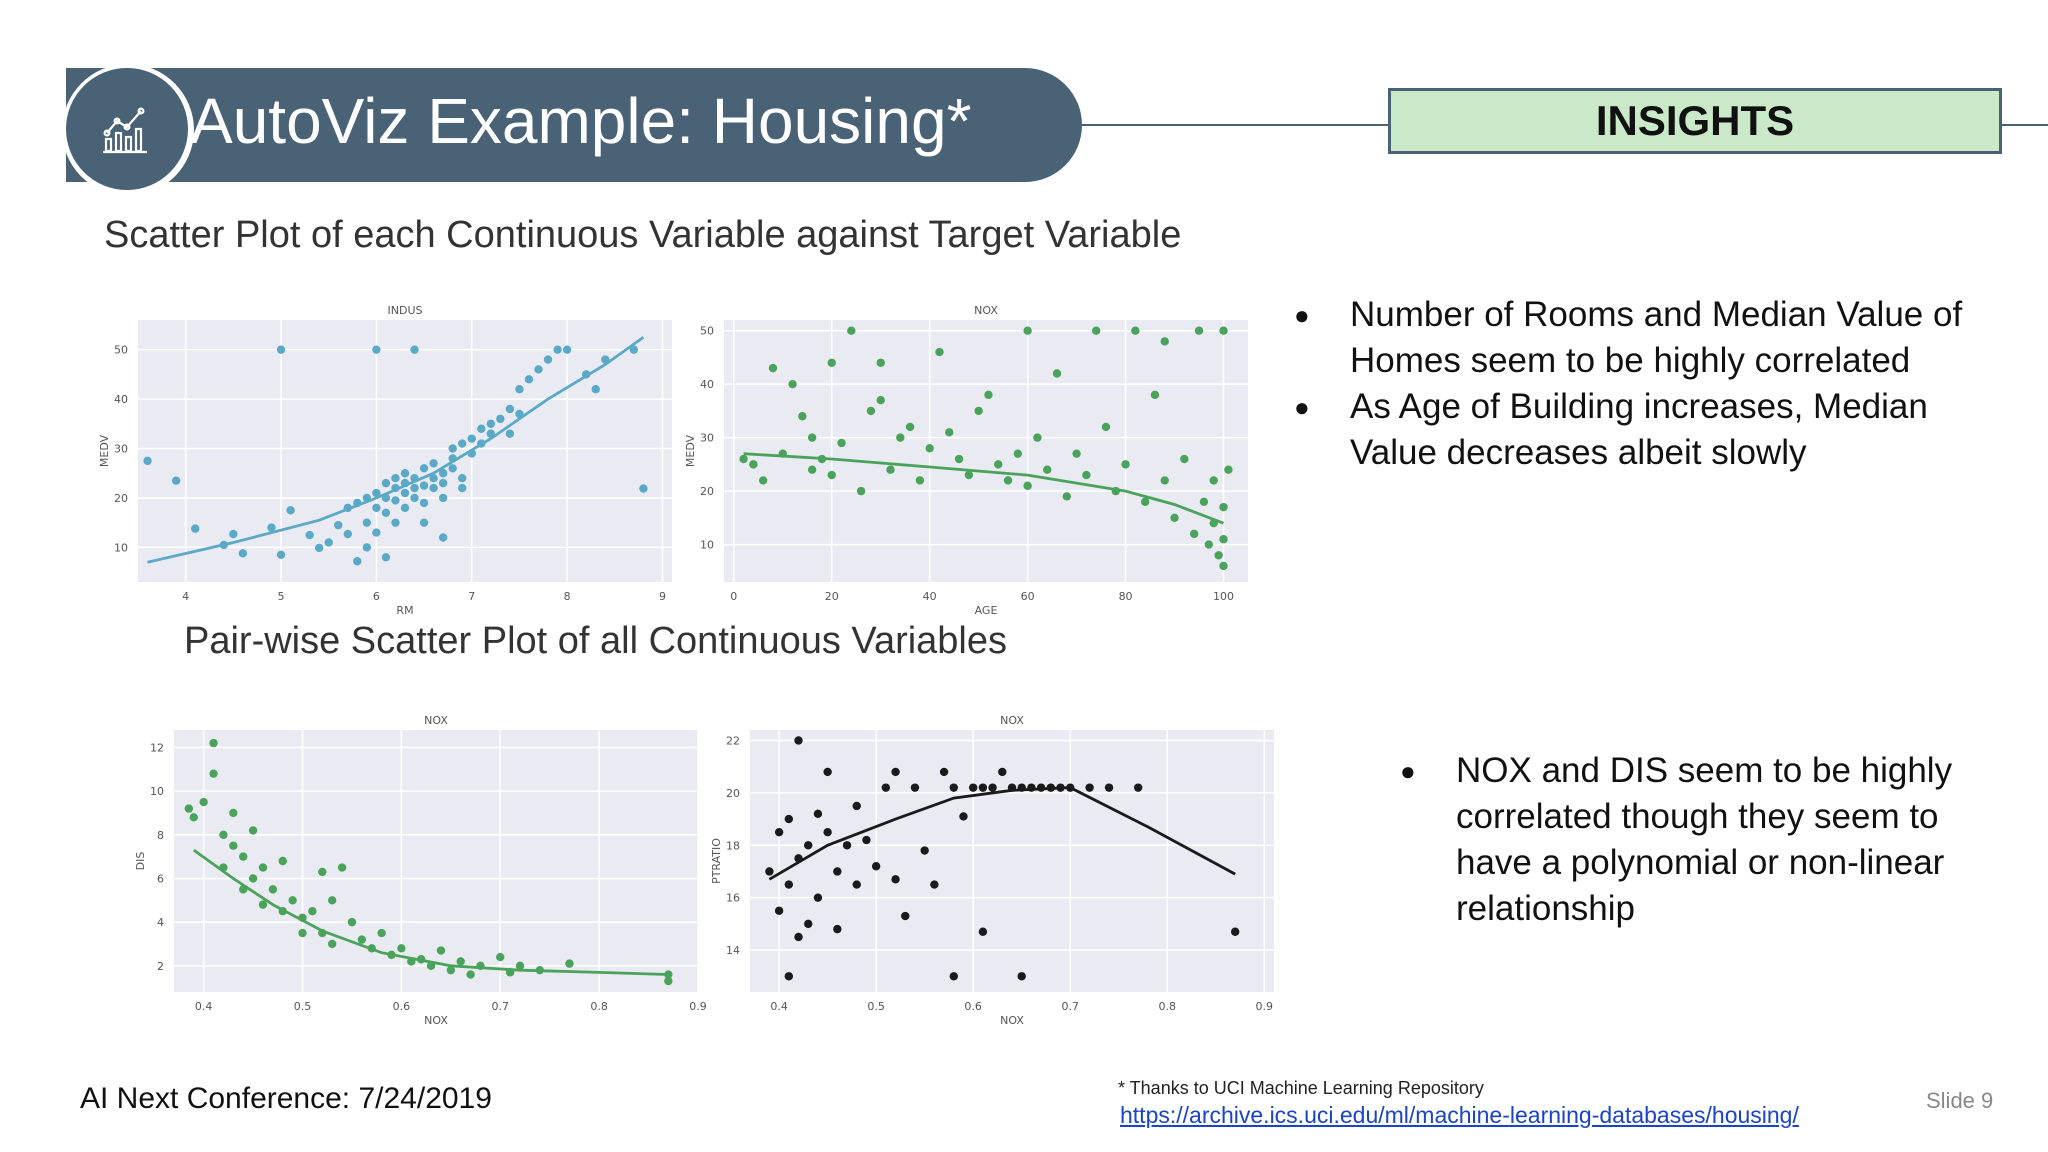 The image size is (2048, 1152). What do you see at coordinates (986, 610) in the screenshot?
I see `x-axis-label: AGE` at bounding box center [986, 610].